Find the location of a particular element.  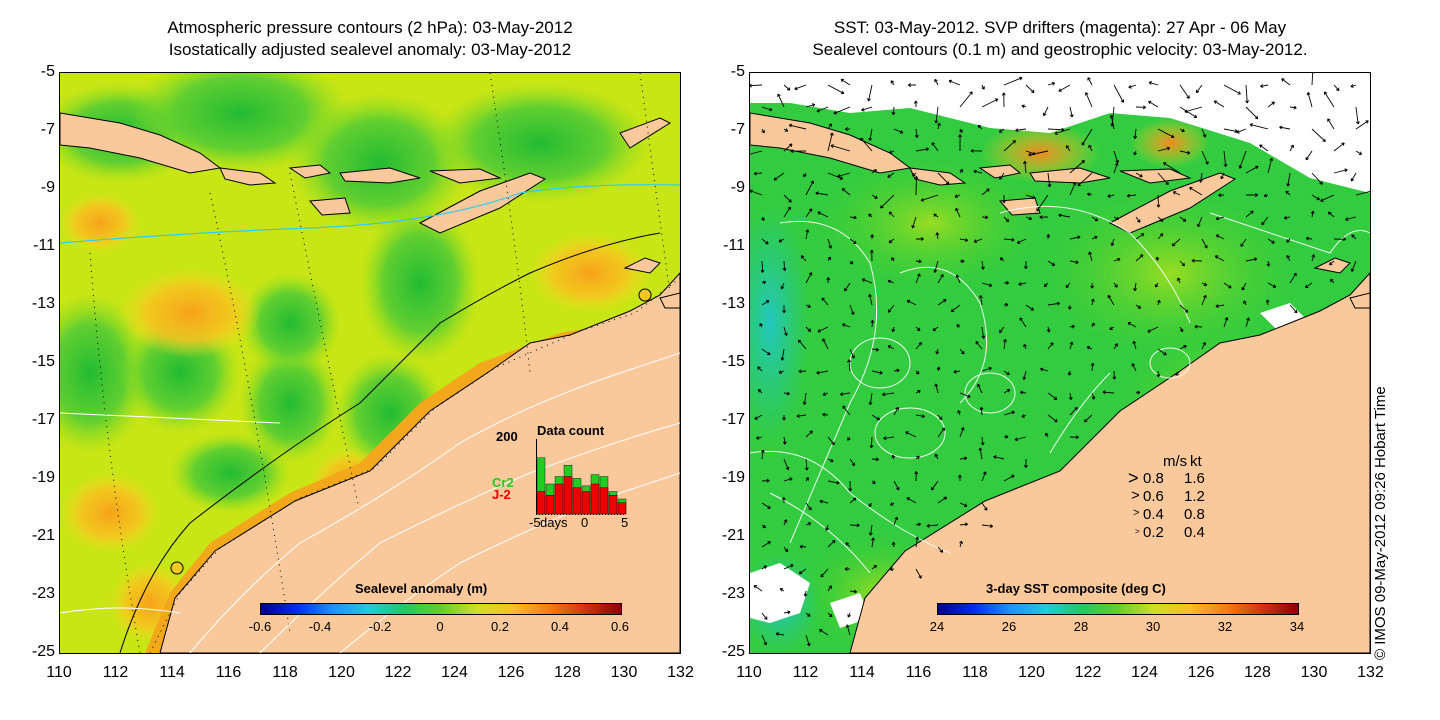

longitude-tick-label: 130 is located at coordinates (624, 672).